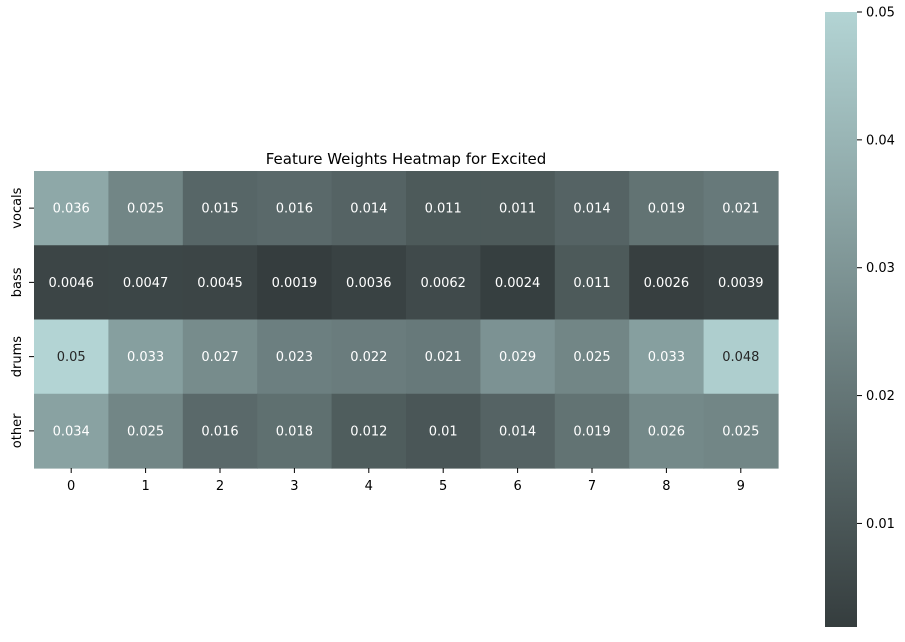 The height and width of the screenshot is (642, 905). Describe the element at coordinates (666, 486) in the screenshot. I see `x-tick-label: 8` at that location.